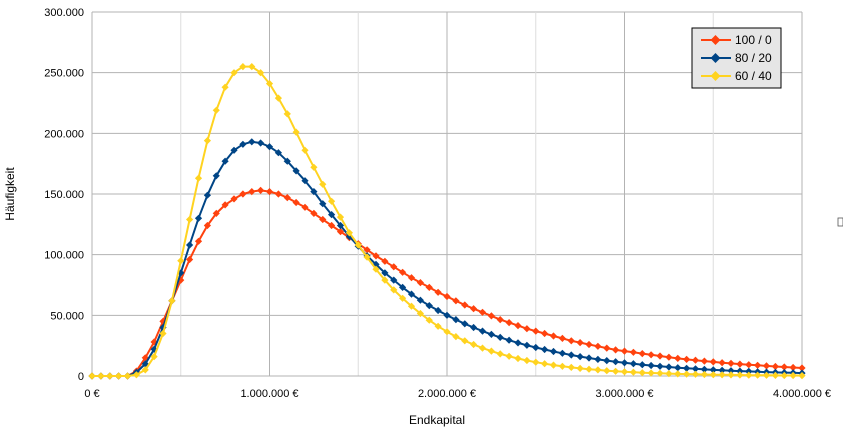 The width and height of the screenshot is (843, 431). I want to click on x-tick-label: 4.000.000 €, so click(802, 394).